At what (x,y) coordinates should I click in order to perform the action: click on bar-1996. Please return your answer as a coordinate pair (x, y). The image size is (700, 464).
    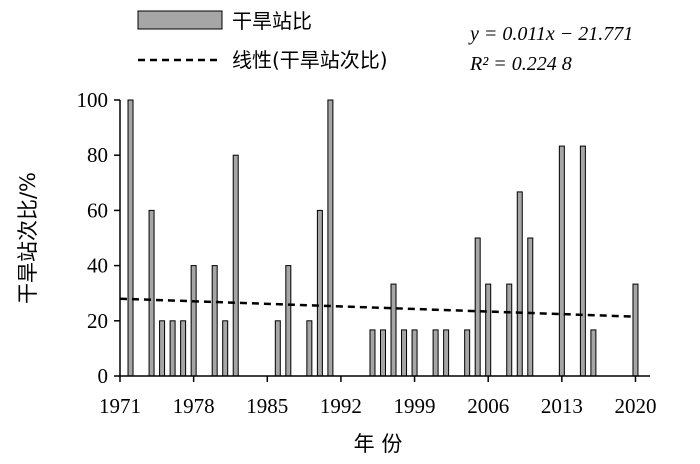
    Looking at the image, I should click on (383, 353).